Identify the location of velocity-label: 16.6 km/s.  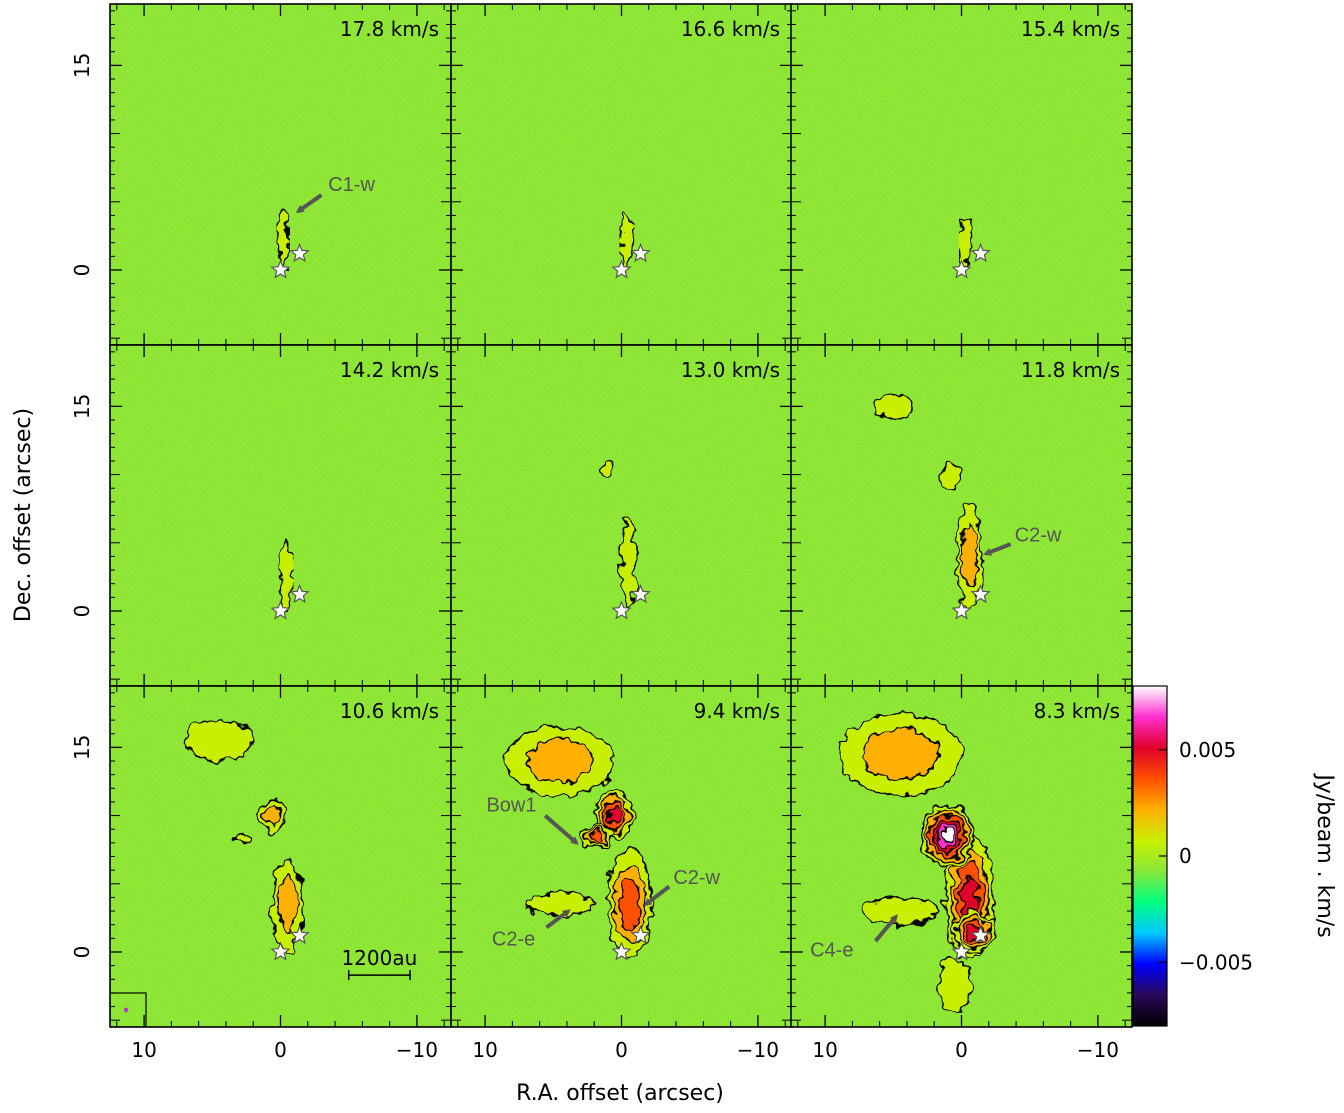
(730, 29).